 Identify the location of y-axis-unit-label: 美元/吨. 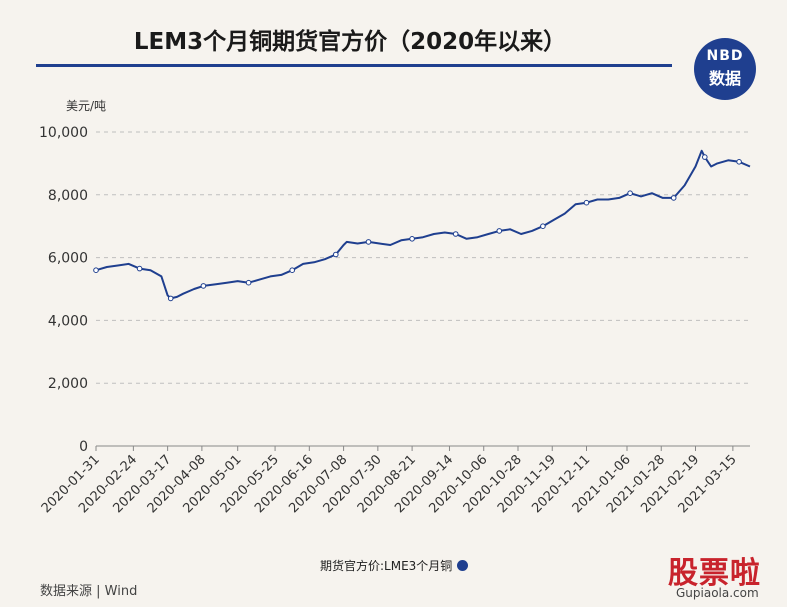
(86, 106).